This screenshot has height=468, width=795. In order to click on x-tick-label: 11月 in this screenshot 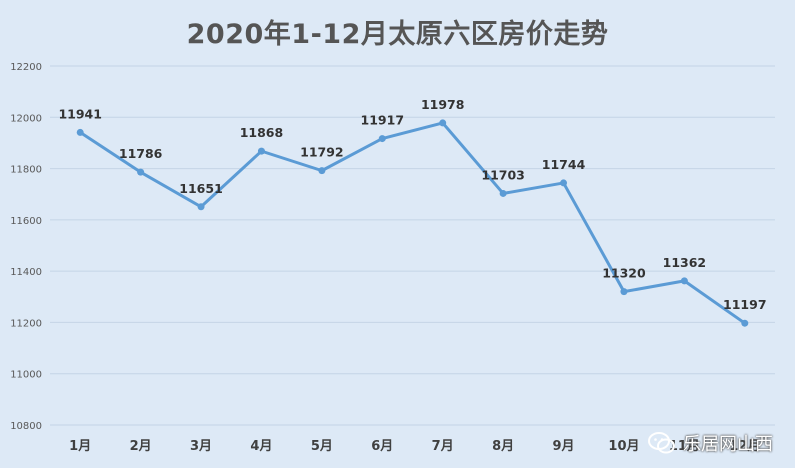, I will do `click(684, 446)`.